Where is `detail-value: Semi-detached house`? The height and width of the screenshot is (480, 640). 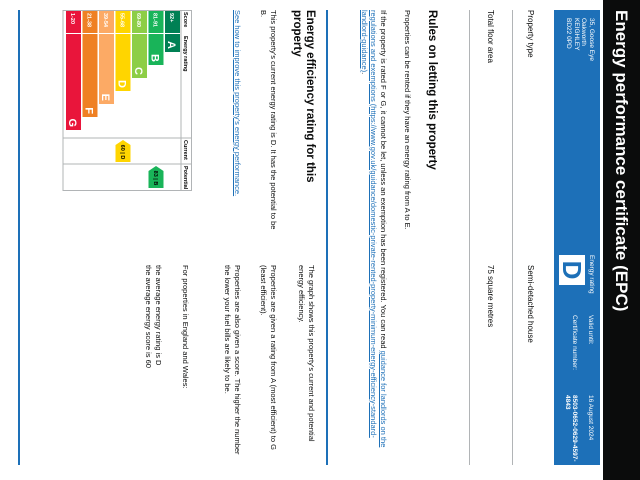
detail-value: Semi-detached house is located at coordinates (530, 304).